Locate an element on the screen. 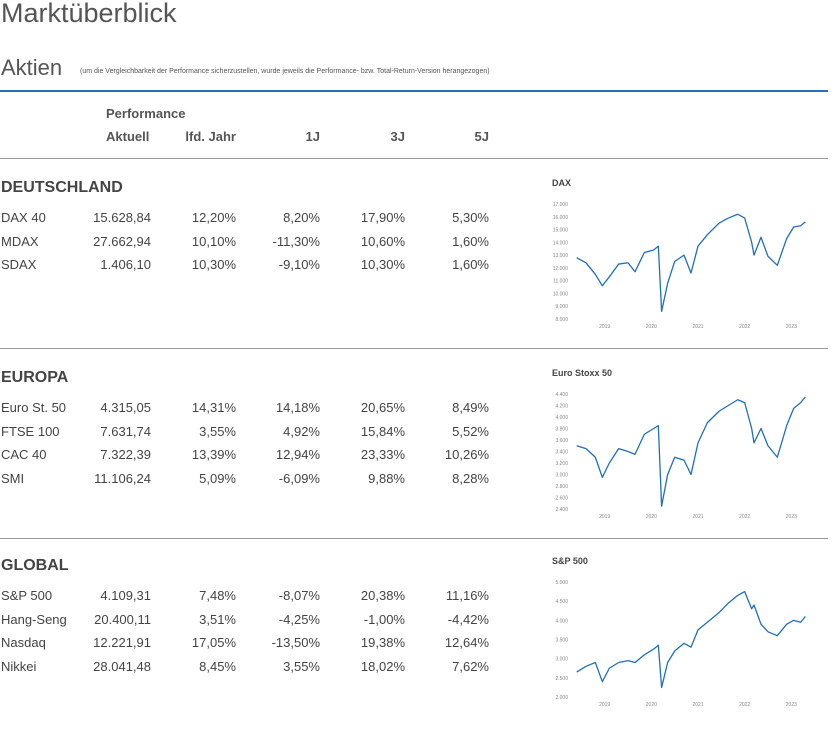 The width and height of the screenshot is (833, 736). cell-value: 10,10% is located at coordinates (213, 241).